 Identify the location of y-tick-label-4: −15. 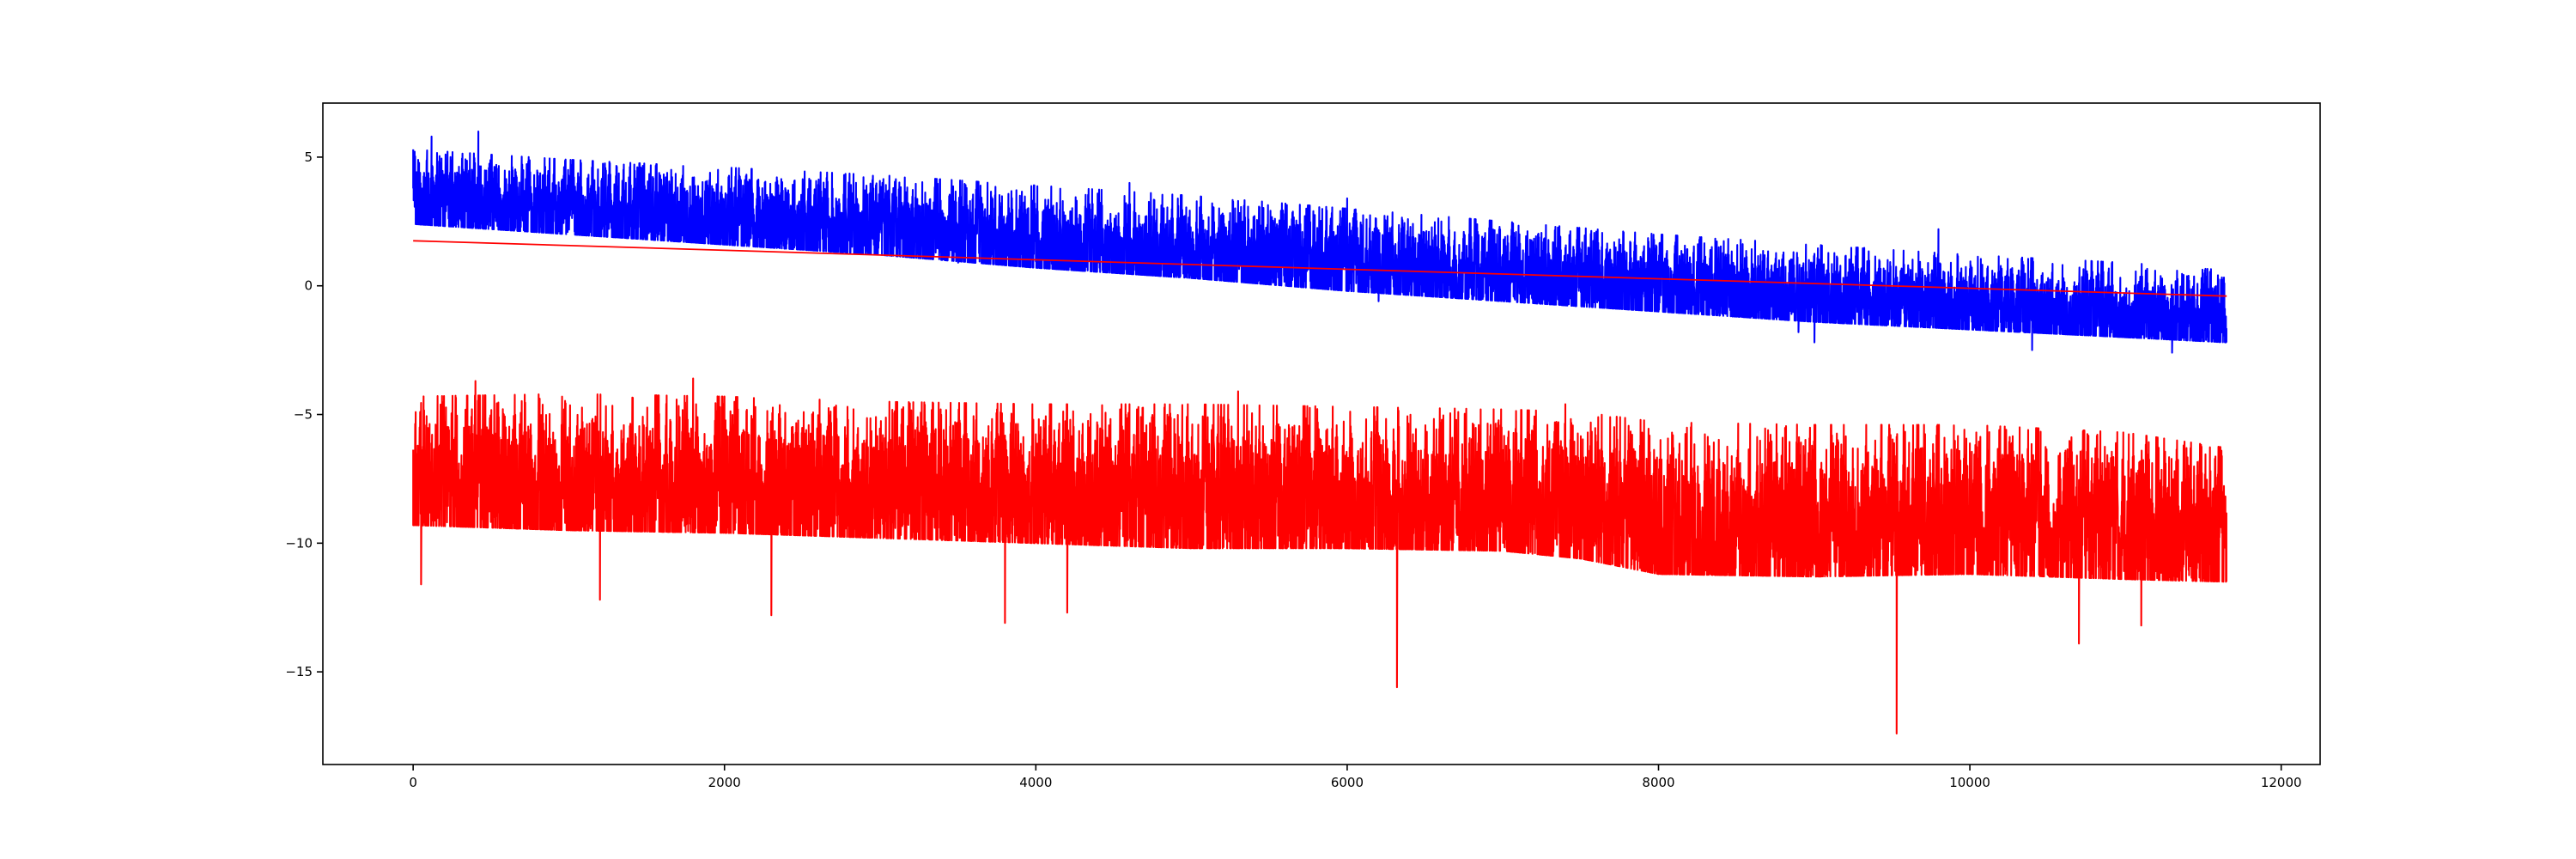
(299, 671).